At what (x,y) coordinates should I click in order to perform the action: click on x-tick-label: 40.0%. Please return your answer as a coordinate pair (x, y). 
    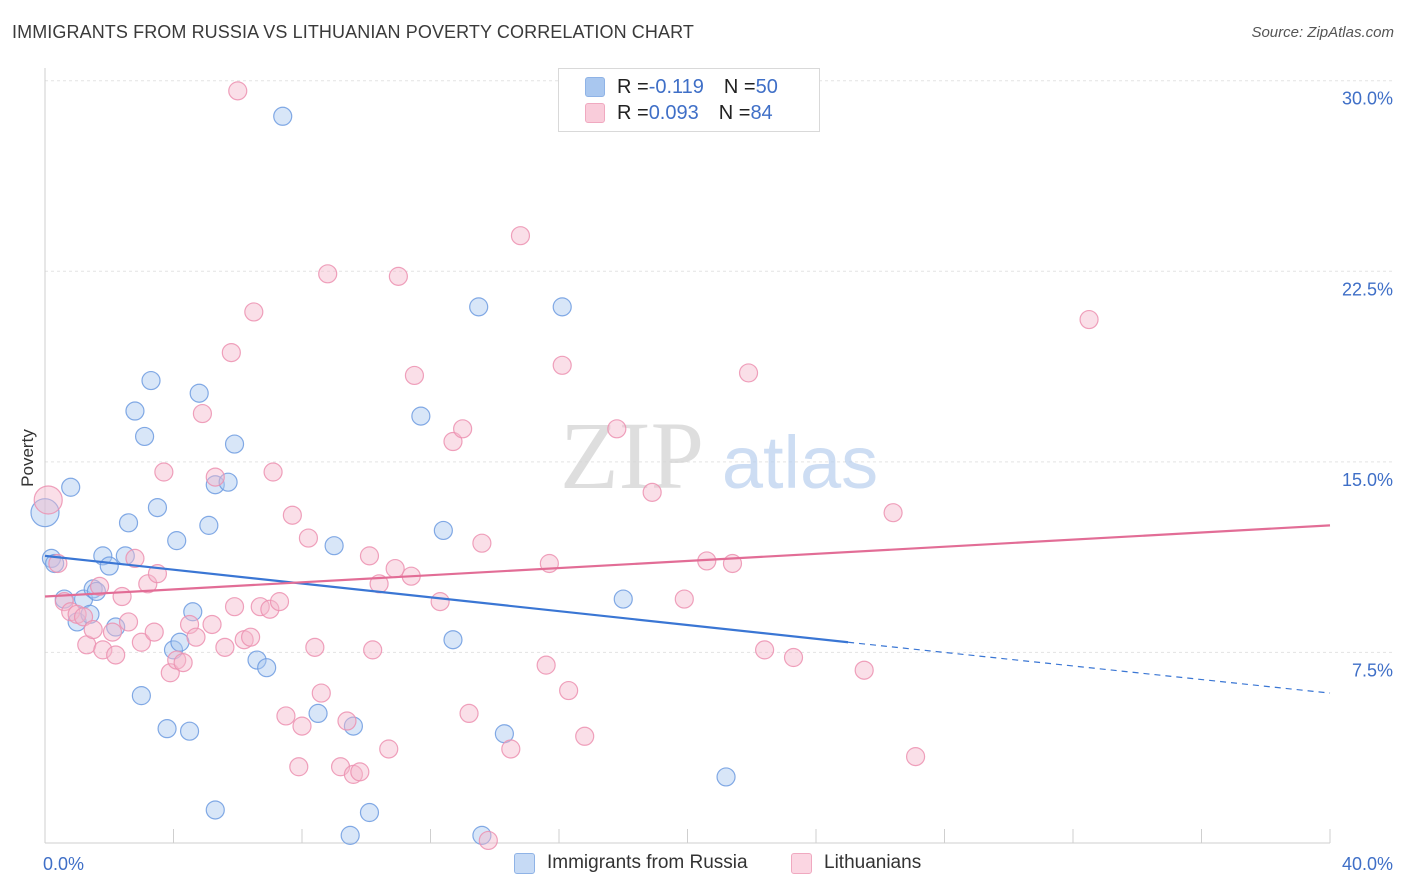
    Looking at the image, I should click on (1367, 864).